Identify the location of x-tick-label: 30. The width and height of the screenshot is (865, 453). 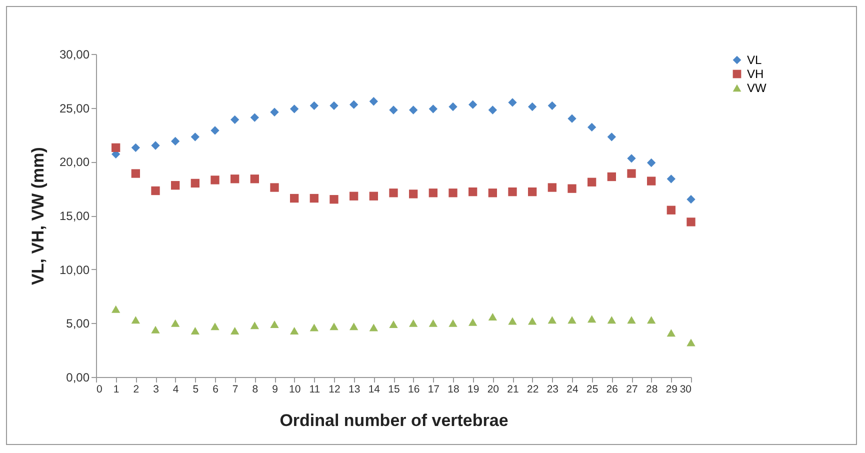
(686, 390).